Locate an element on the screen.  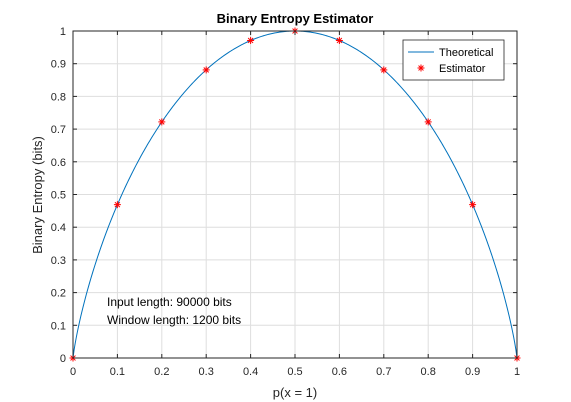
y-tick-label: 0.6 is located at coordinates (58, 163).